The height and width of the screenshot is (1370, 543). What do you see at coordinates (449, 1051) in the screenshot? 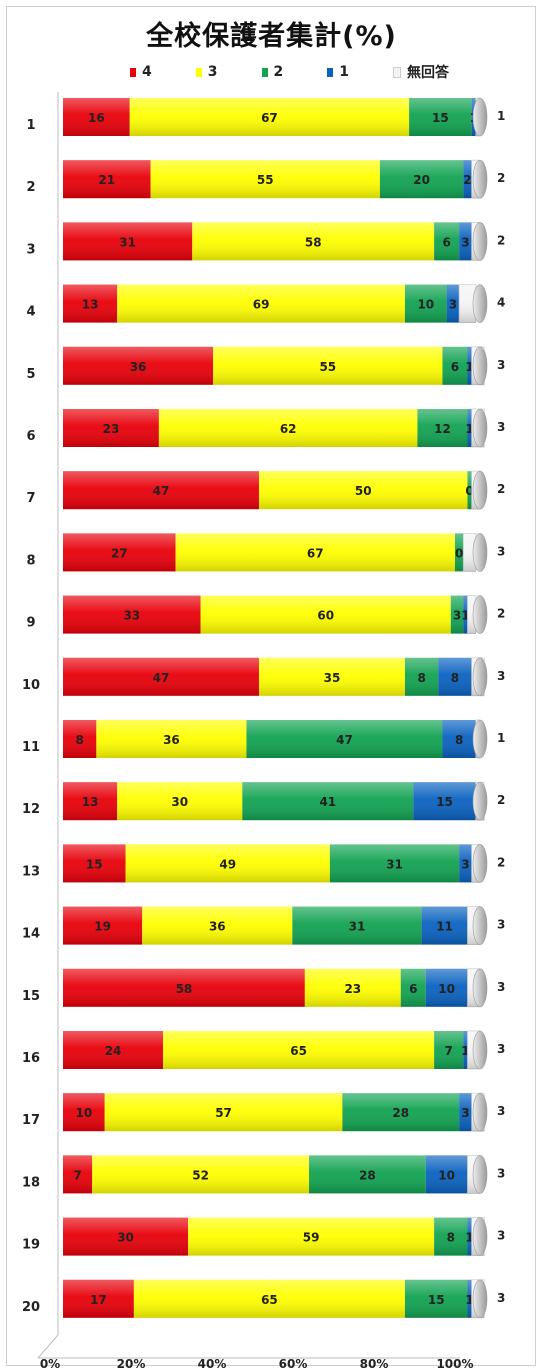
I see `data-label: 7` at bounding box center [449, 1051].